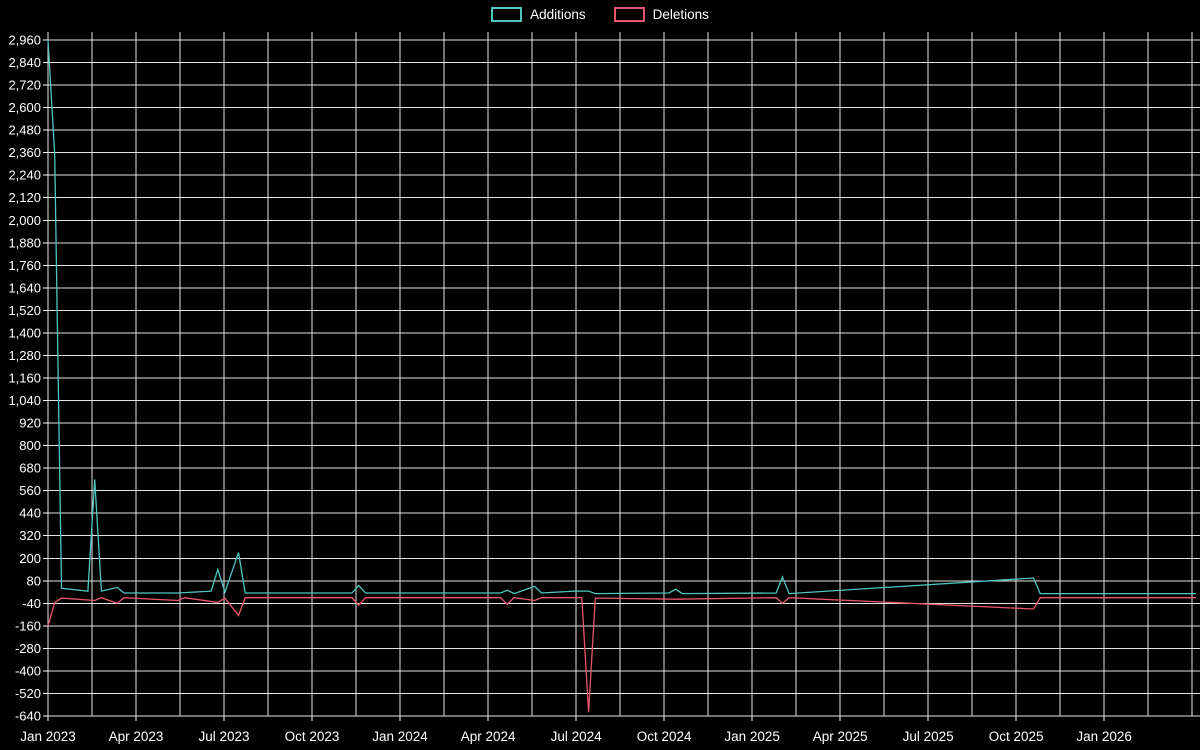 Image resolution: width=1200 pixels, height=750 pixels. I want to click on y-tick-label: 2,120, so click(24, 197).